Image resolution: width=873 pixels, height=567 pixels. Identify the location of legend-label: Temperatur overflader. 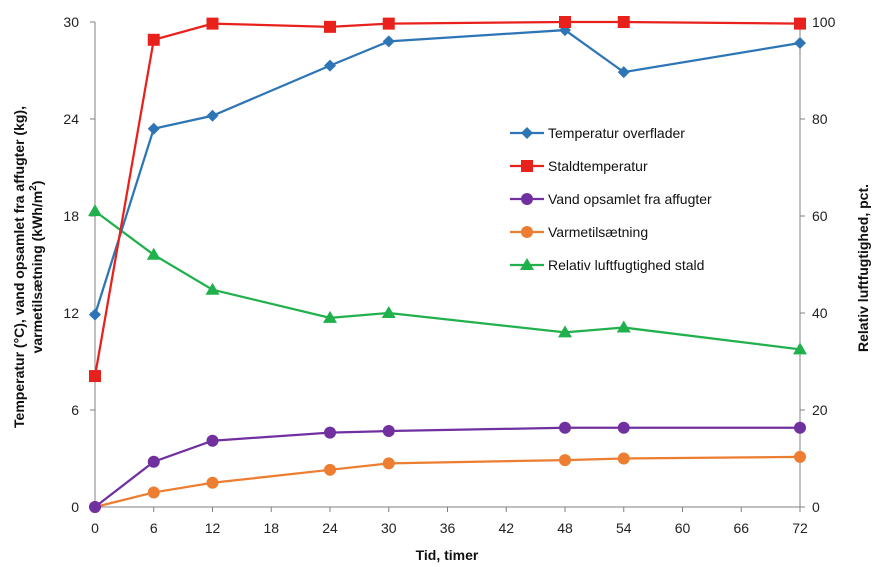
(616, 133).